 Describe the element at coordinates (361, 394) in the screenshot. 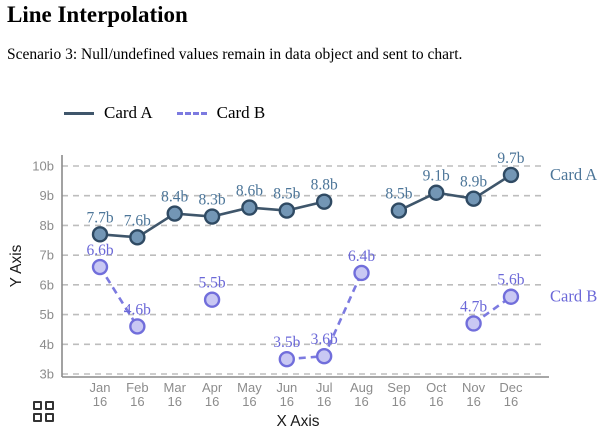

I see `x-tick-label: Aug 16` at that location.